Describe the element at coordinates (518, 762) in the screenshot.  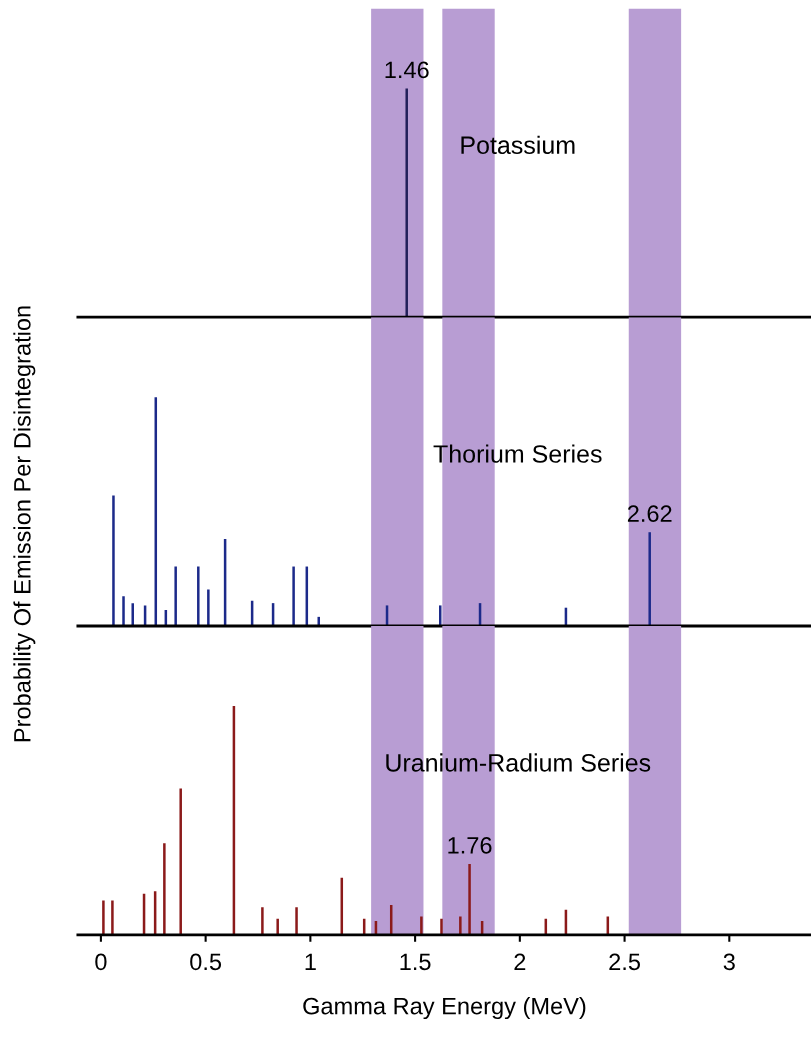
I see `text: Uranium-Radium Series` at that location.